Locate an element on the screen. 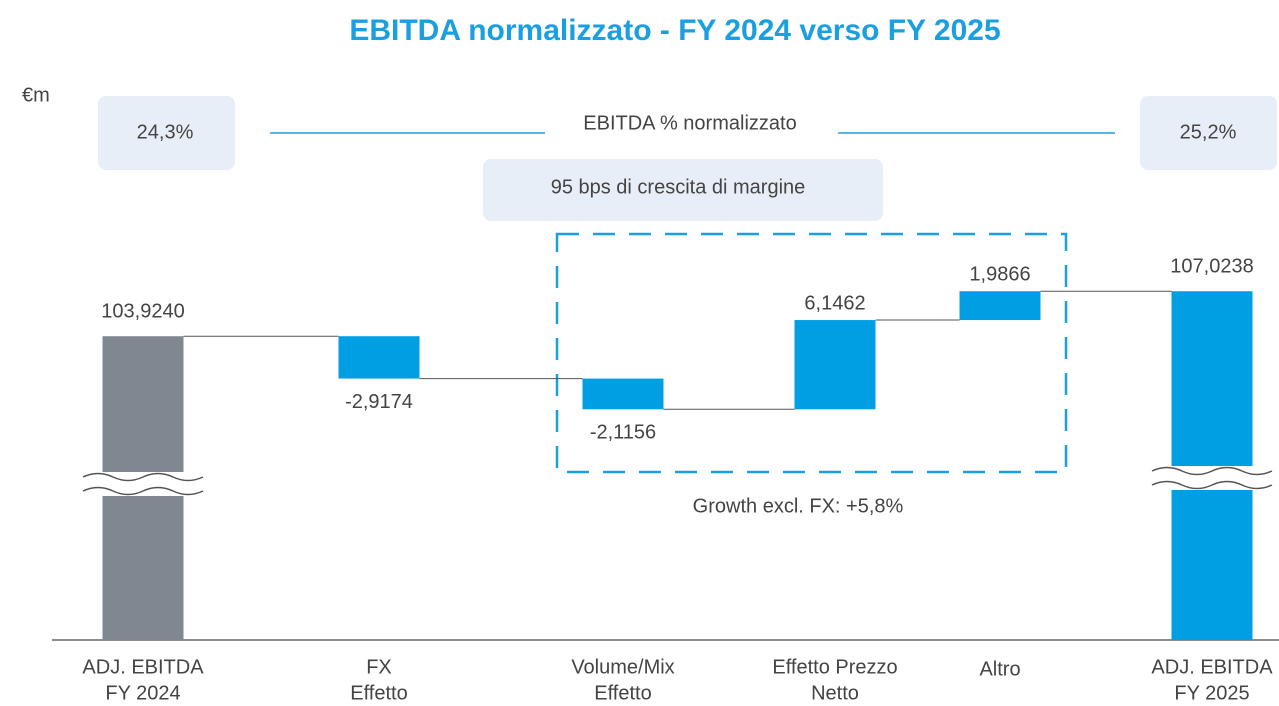  x-tick-label: Altro is located at coordinates (999, 669).